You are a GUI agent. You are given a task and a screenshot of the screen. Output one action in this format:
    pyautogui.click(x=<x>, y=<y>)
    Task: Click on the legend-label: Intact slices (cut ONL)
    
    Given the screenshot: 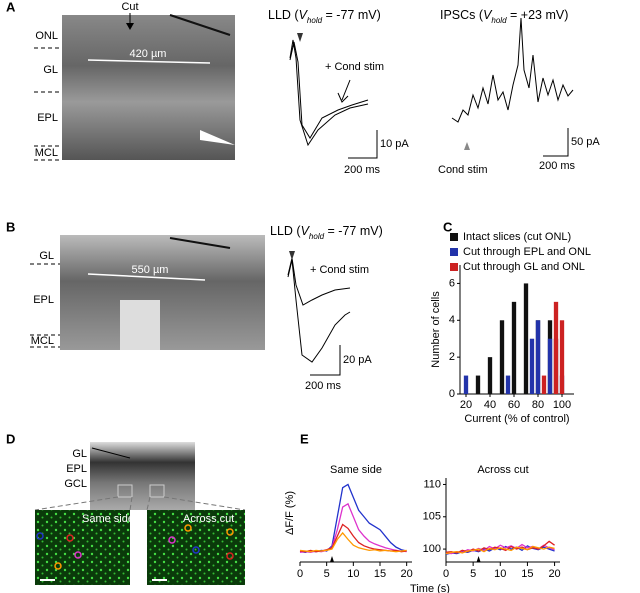 What is the action you would take?
    pyautogui.click(x=517, y=237)
    